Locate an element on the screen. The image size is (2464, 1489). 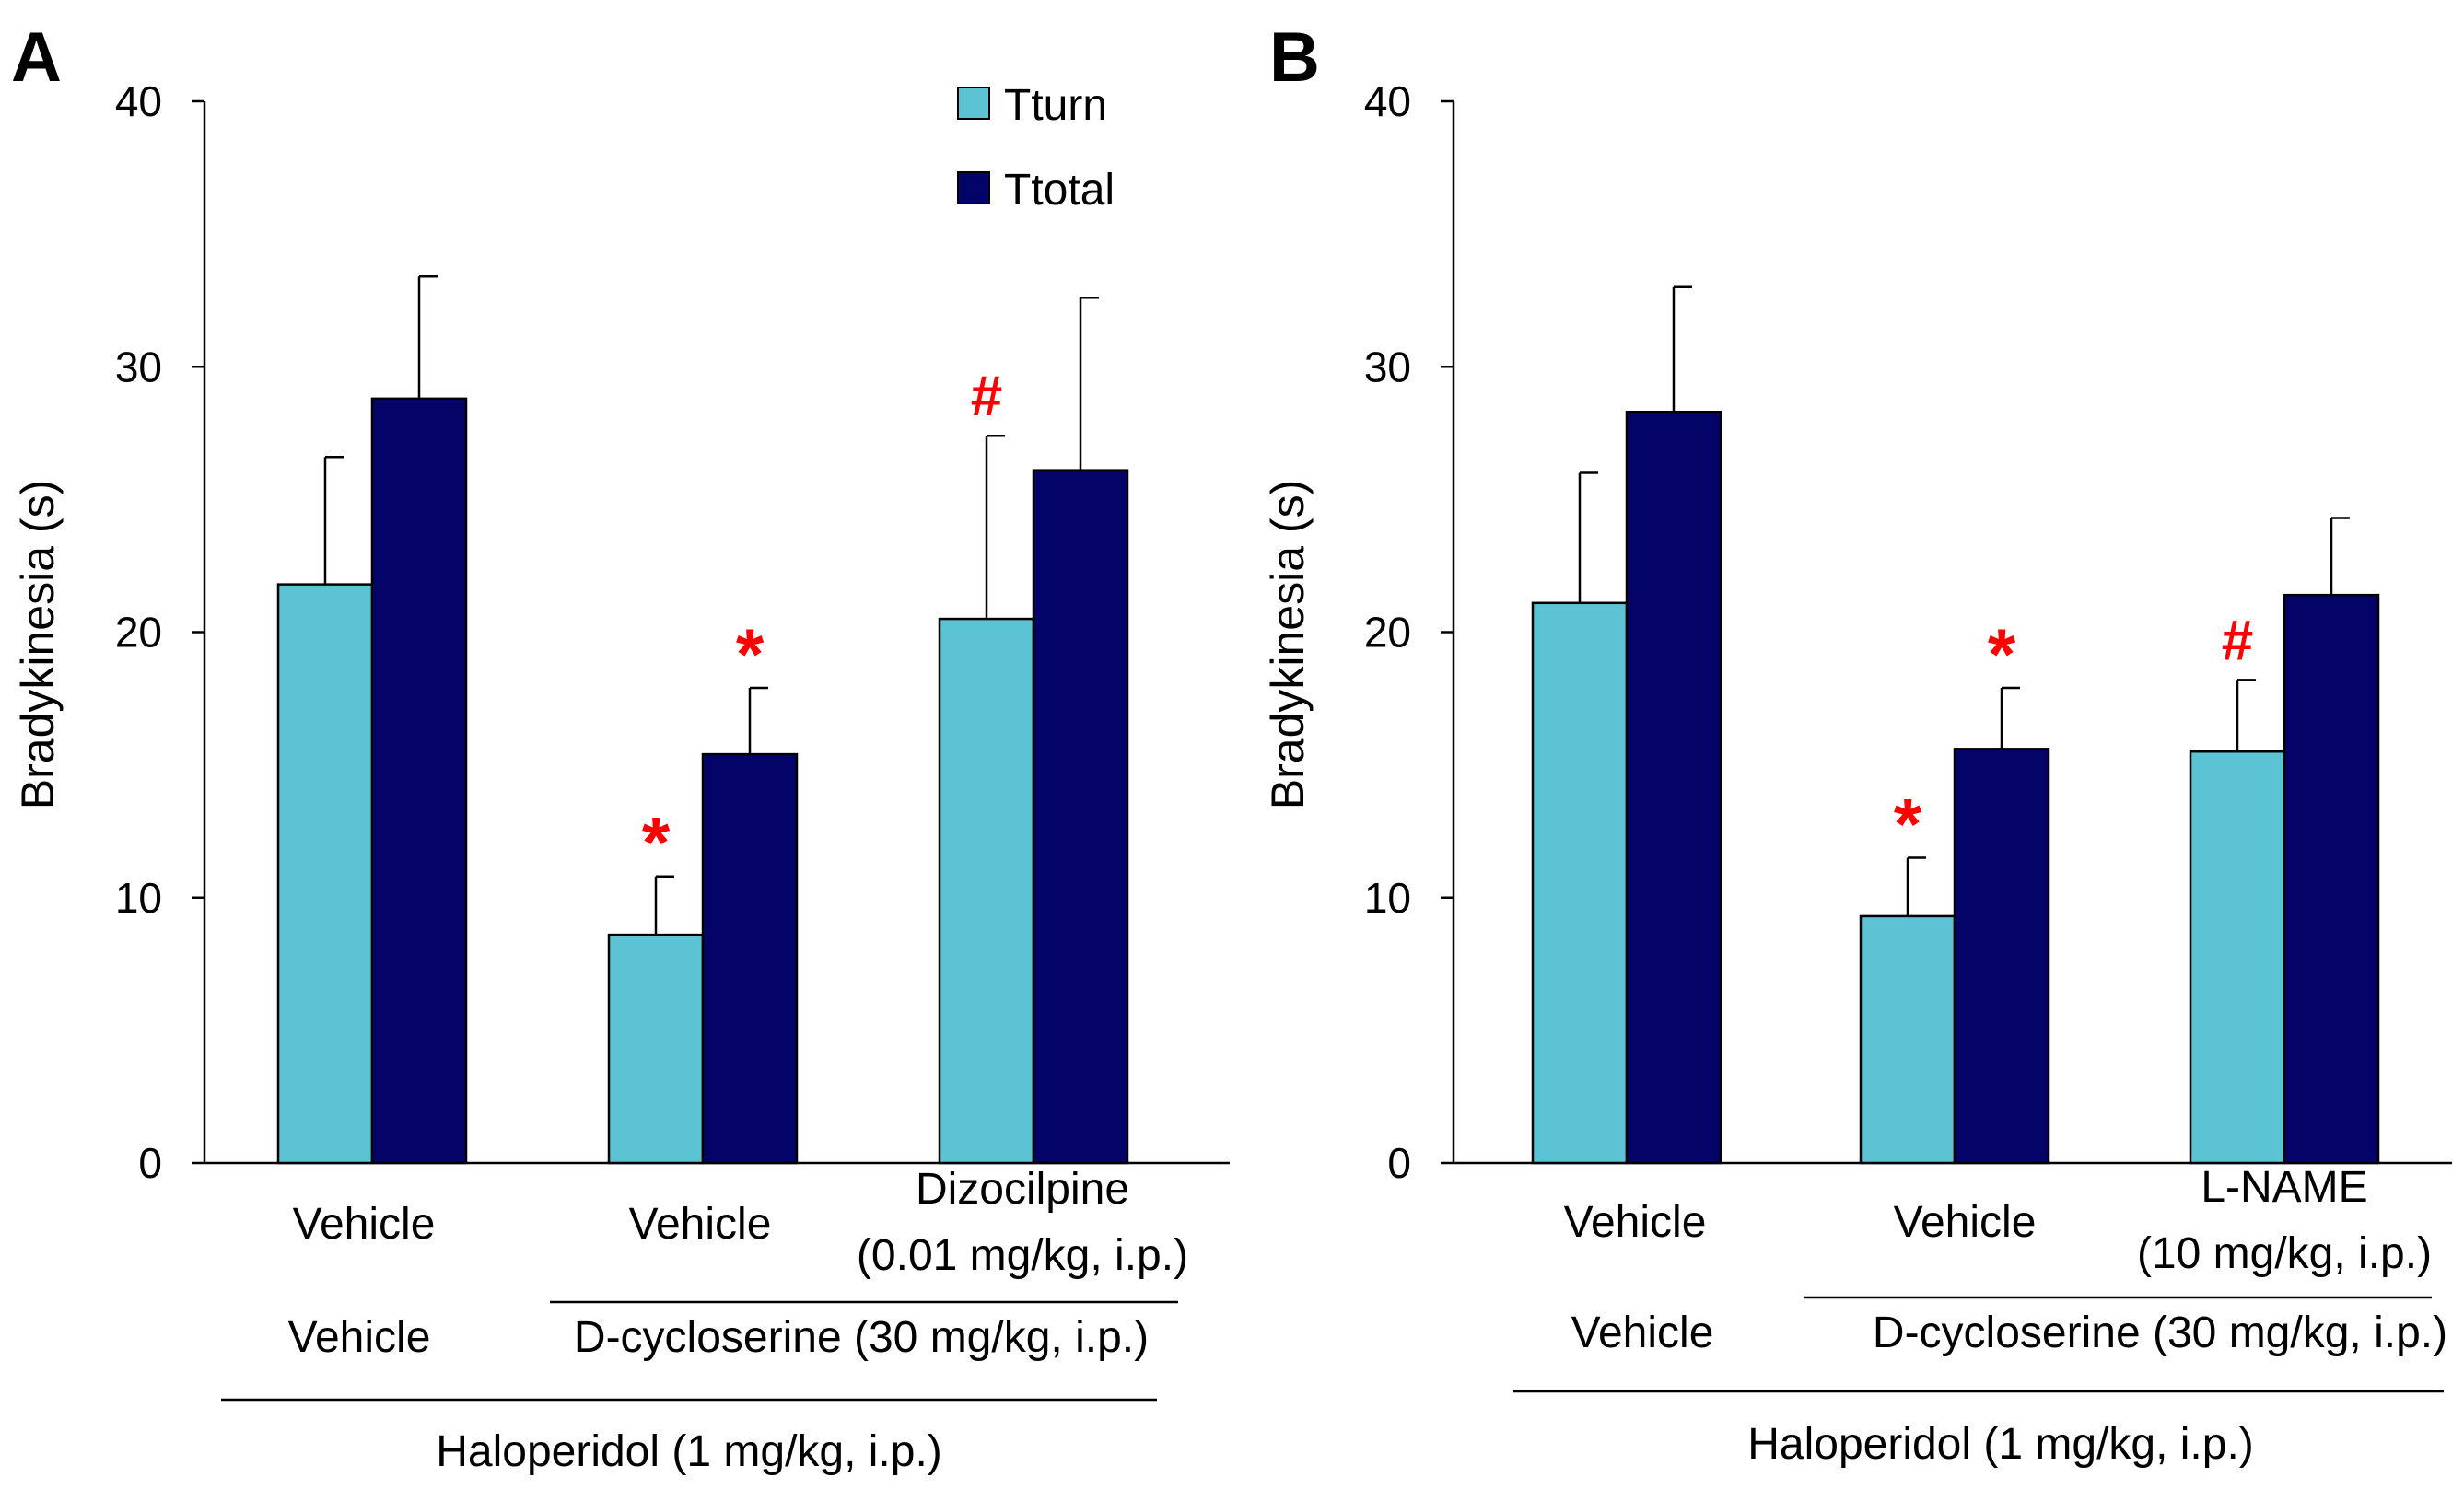
y-axis-label-a: Bradykinesia (s) is located at coordinates (38, 644).